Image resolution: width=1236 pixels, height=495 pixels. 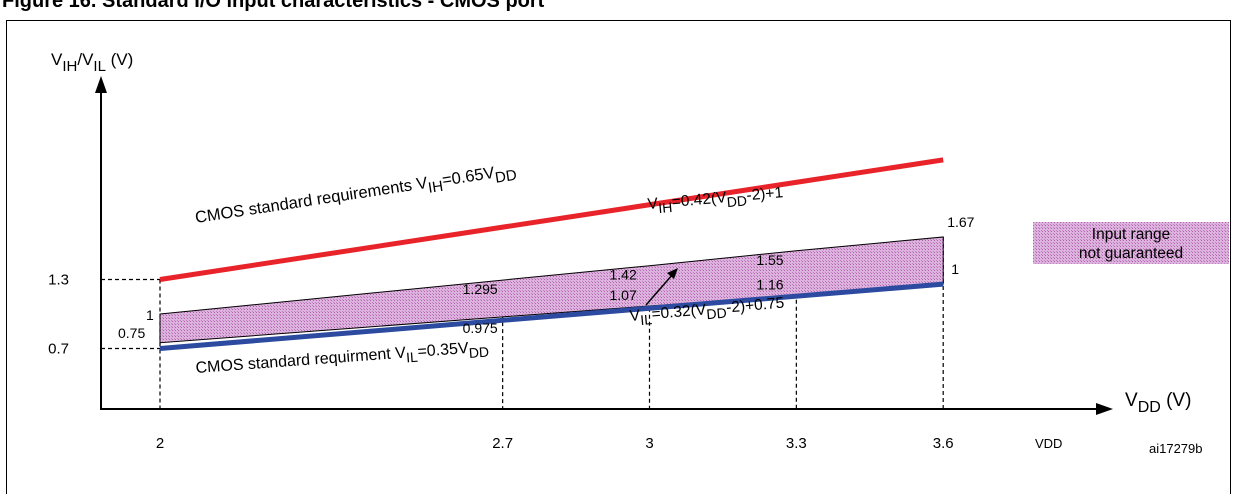 What do you see at coordinates (623, 275) in the screenshot?
I see `vih-point-label: 1.42` at bounding box center [623, 275].